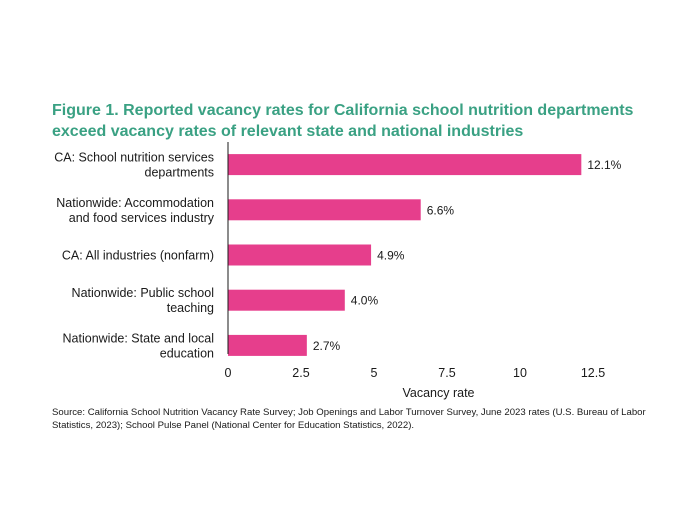 This screenshot has width=700, height=526. What do you see at coordinates (365, 301) in the screenshot?
I see `value-label-3: 4.0%` at bounding box center [365, 301].